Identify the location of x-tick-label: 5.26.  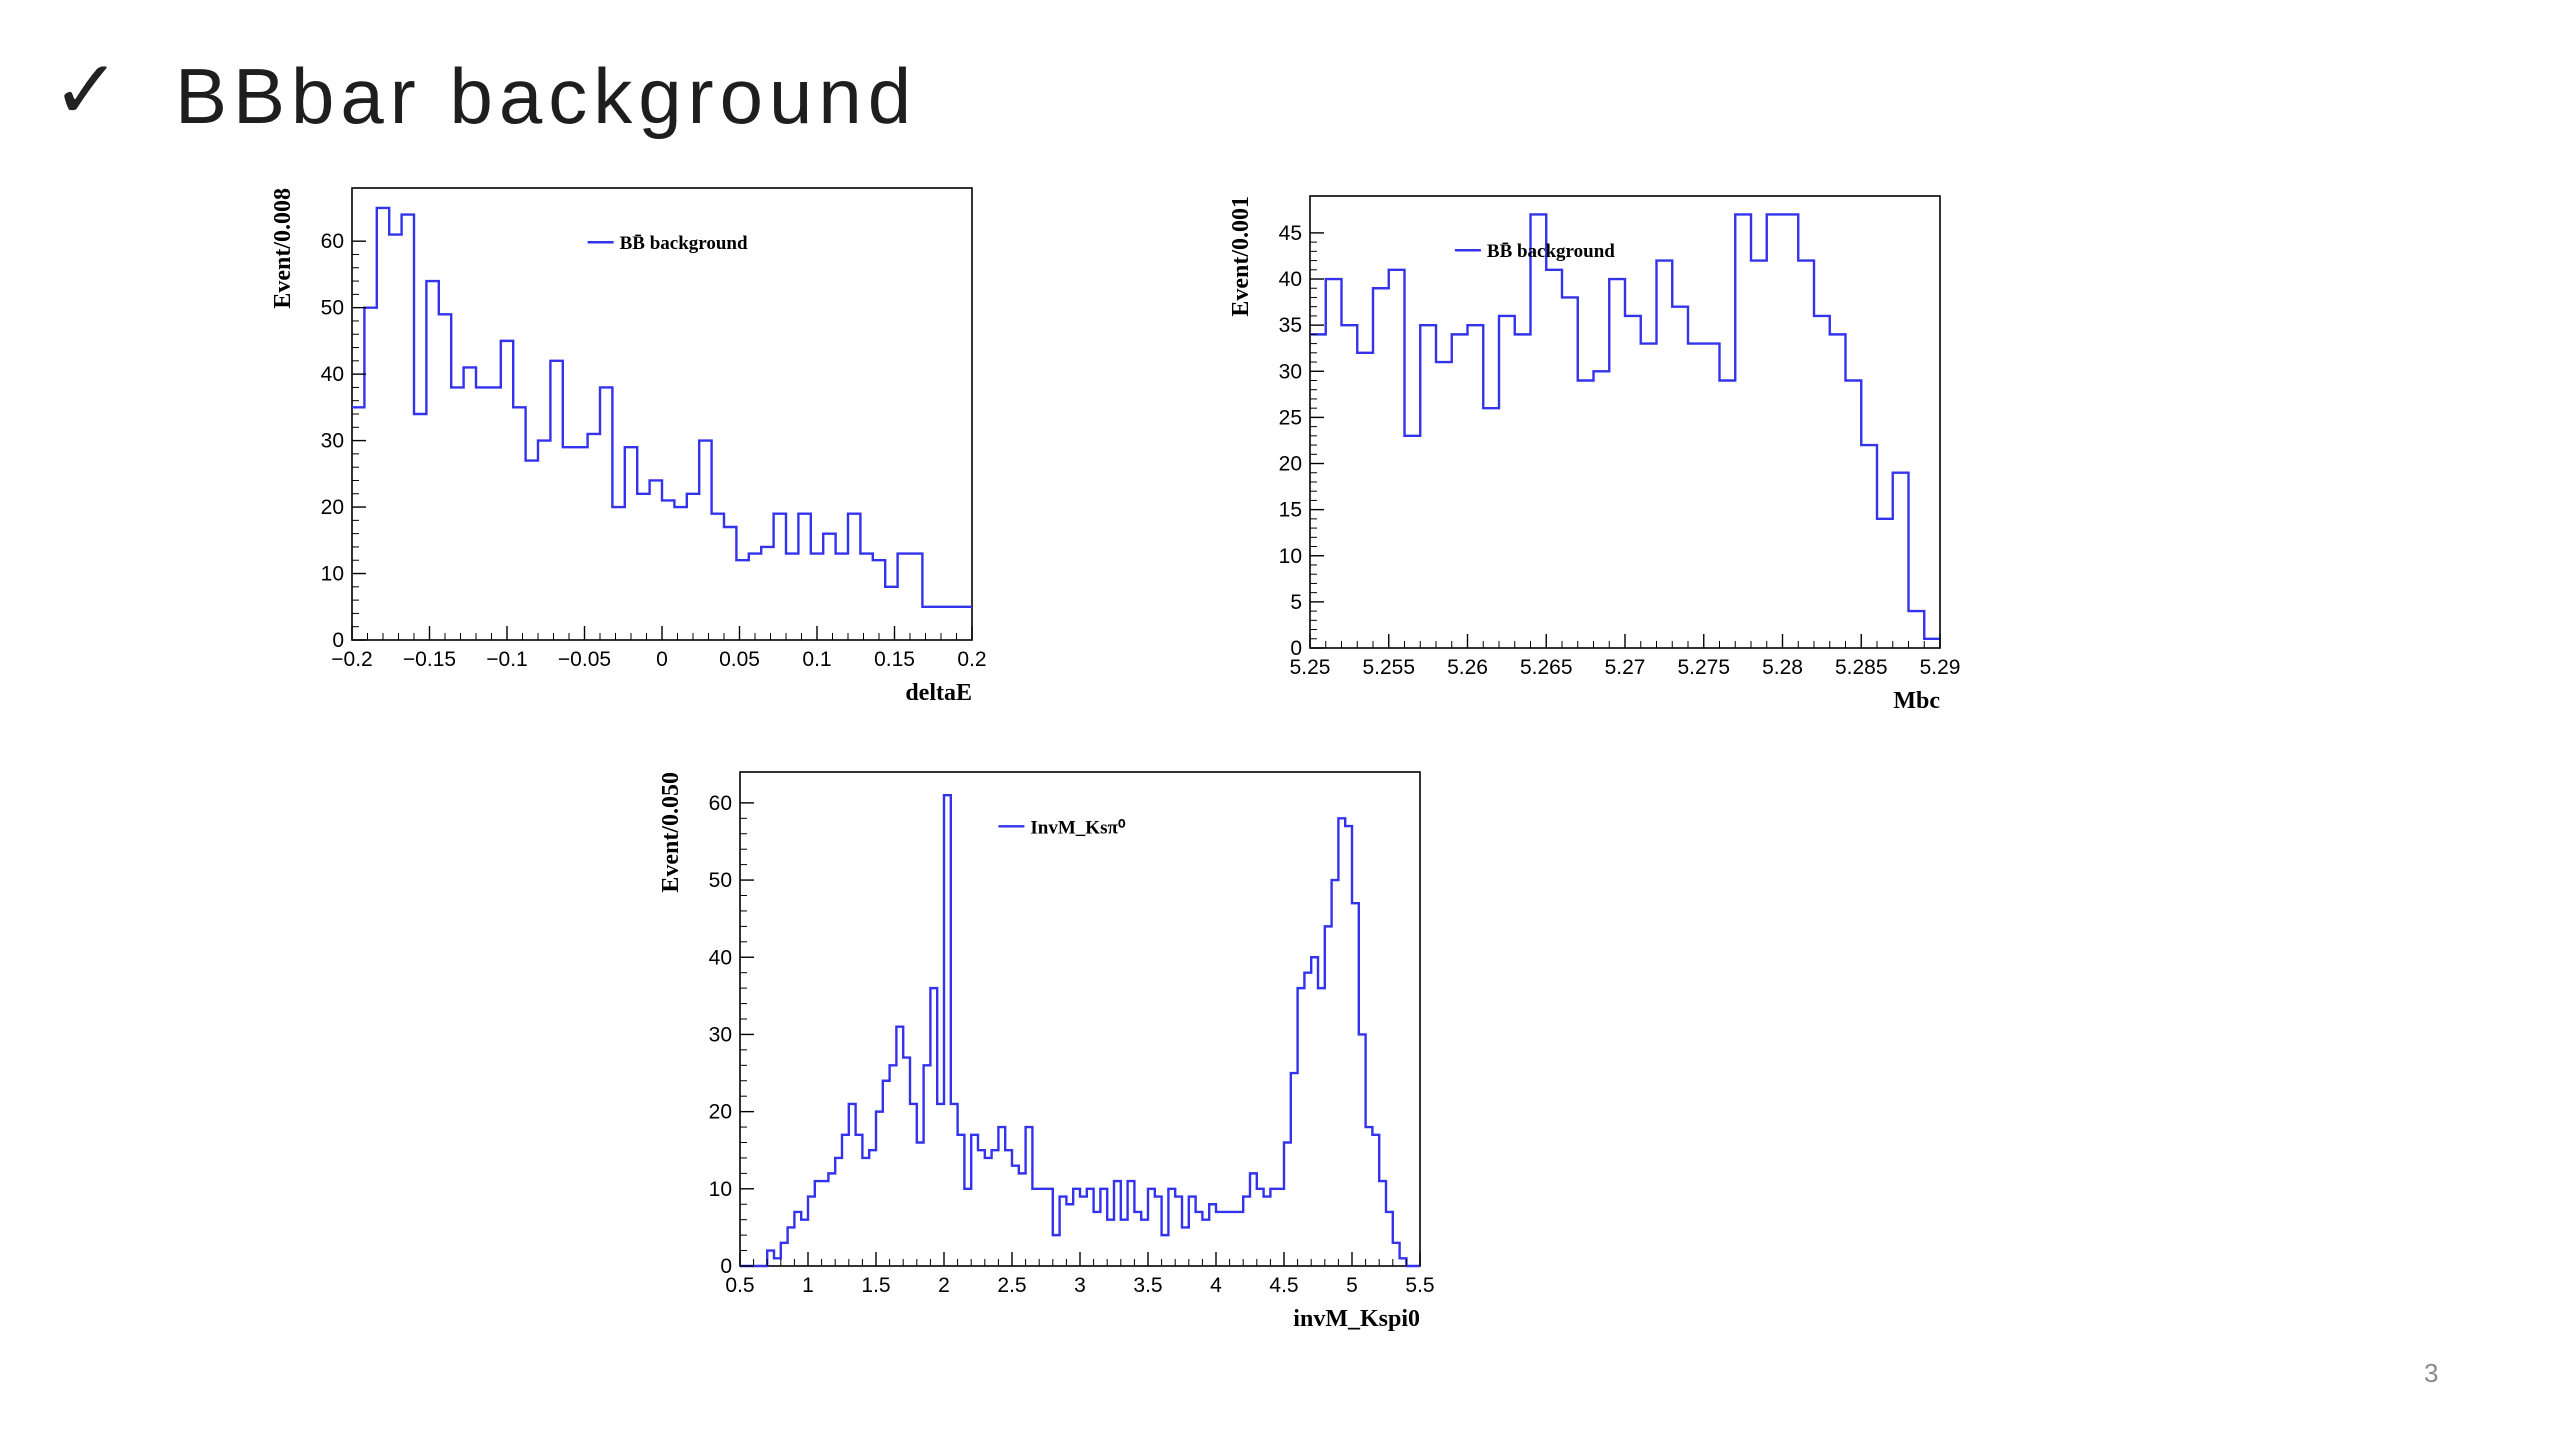
(1467, 667).